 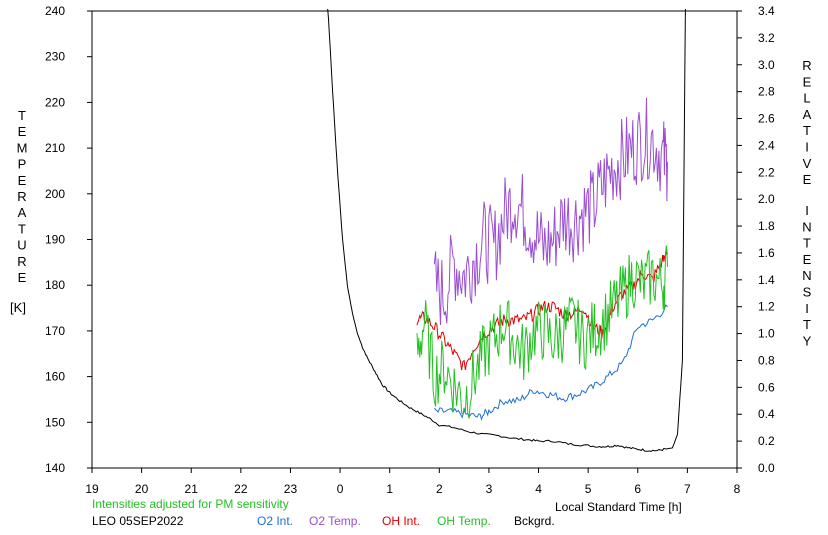 I want to click on x-tick-label: 20, so click(x=142, y=489).